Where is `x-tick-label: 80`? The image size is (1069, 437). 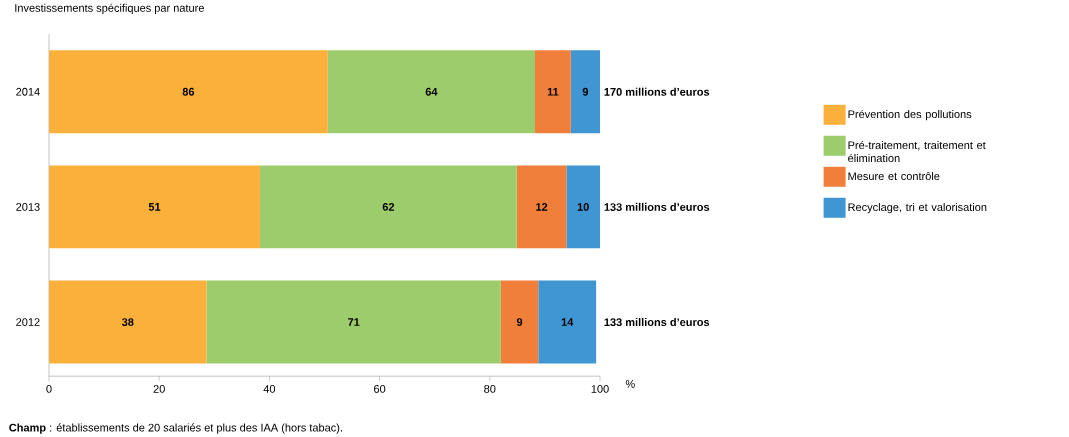 x-tick-label: 80 is located at coordinates (490, 388).